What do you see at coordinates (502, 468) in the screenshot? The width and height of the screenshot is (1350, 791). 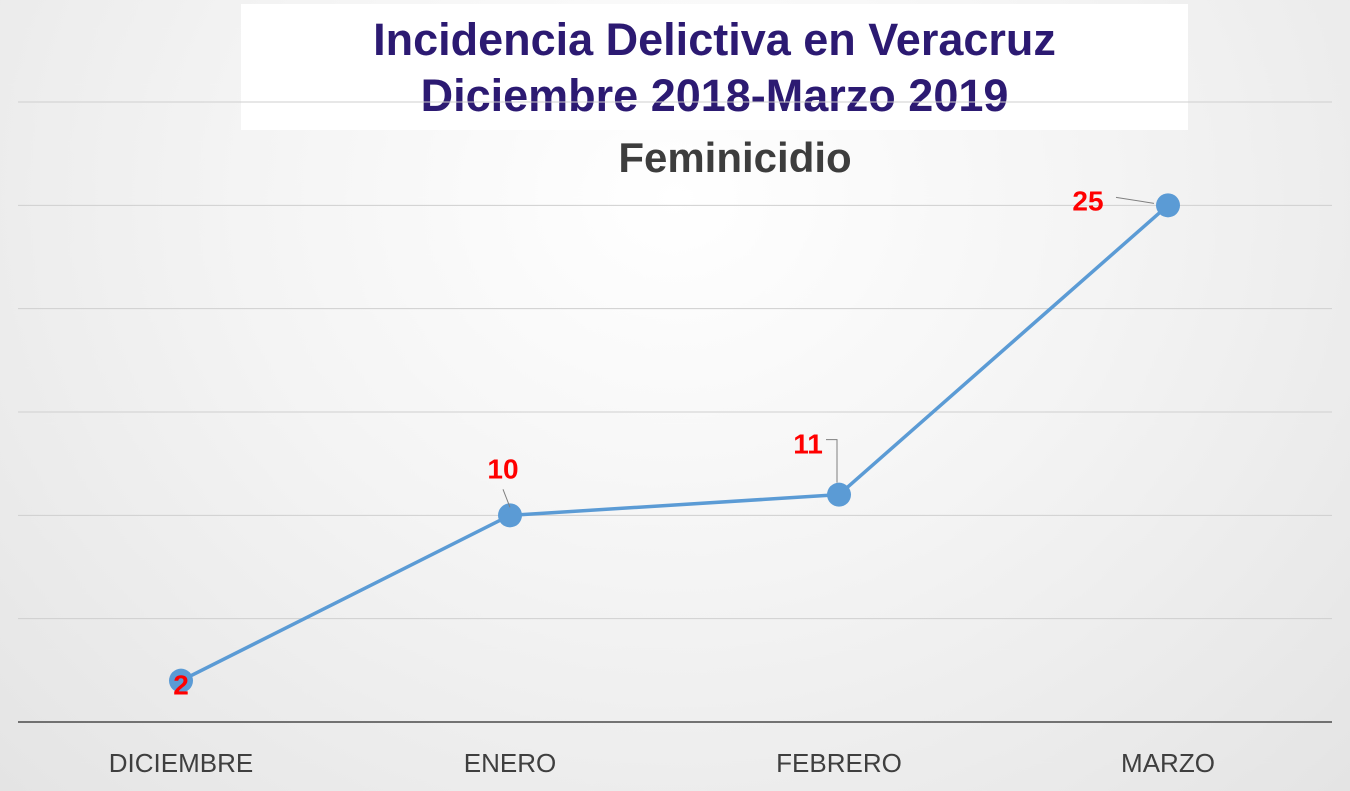 I see `data-label: 10` at bounding box center [502, 468].